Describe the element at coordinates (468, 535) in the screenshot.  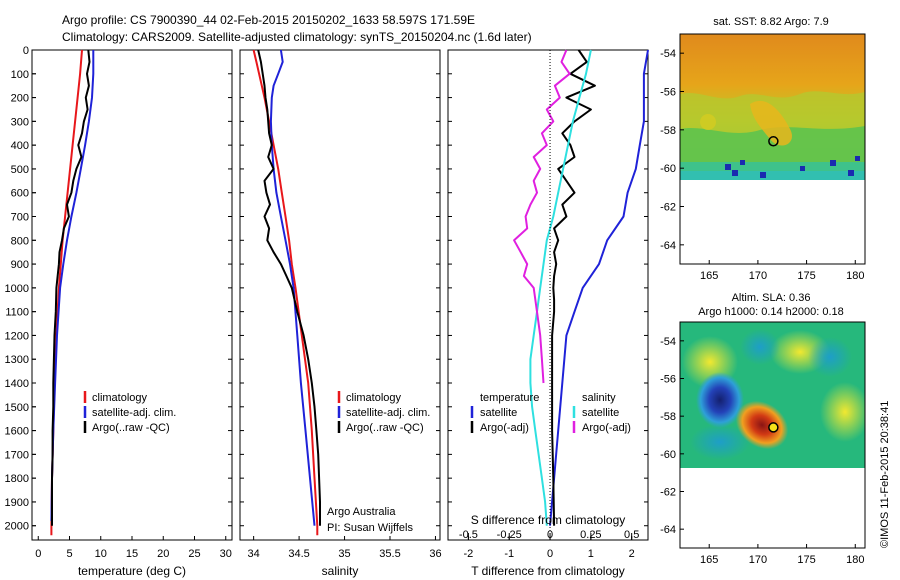
I see `s-tick-label: -0.5` at that location.